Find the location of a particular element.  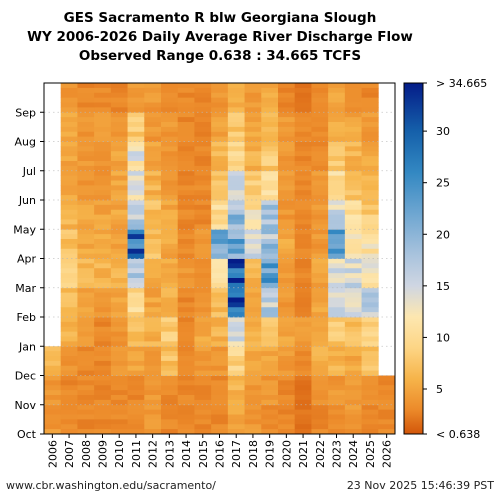

x-tick-label: 2007 is located at coordinates (69, 454).